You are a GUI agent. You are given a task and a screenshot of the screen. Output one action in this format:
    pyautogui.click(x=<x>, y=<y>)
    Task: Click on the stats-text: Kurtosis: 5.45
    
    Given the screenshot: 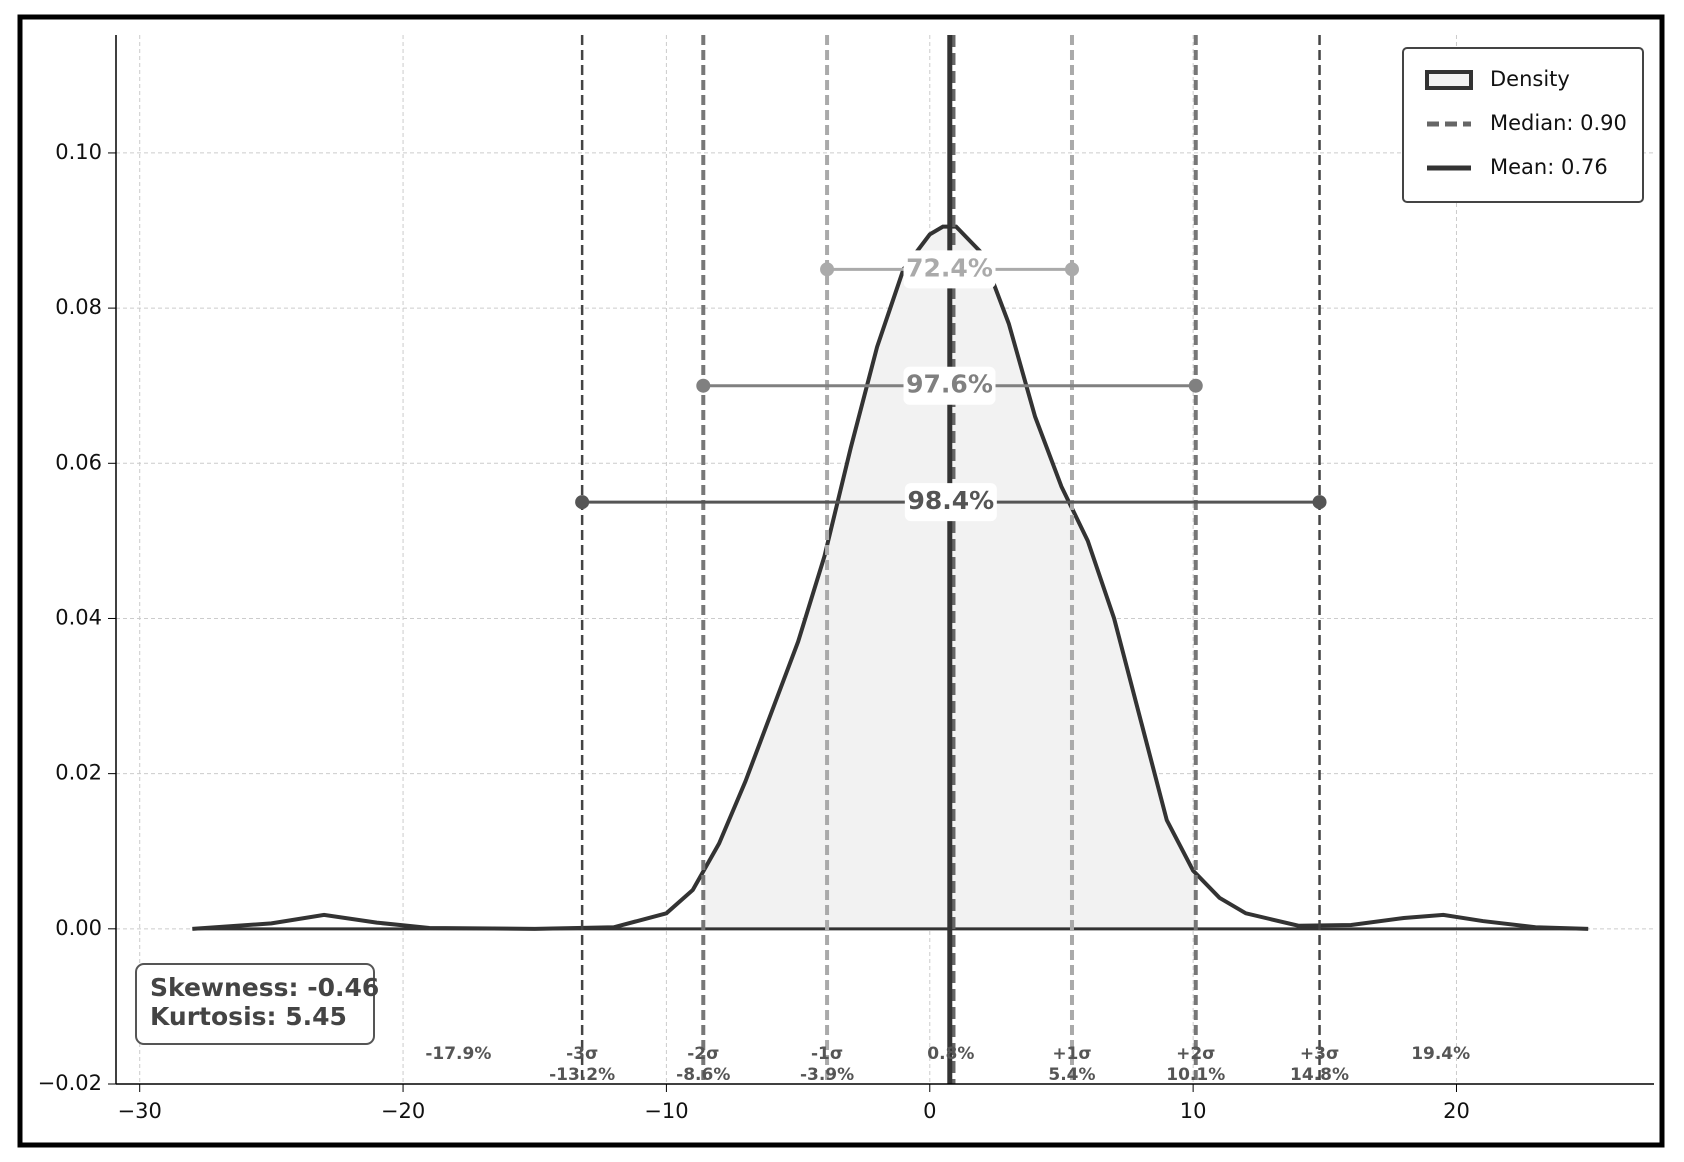 What is the action you would take?
    pyautogui.click(x=248, y=1016)
    